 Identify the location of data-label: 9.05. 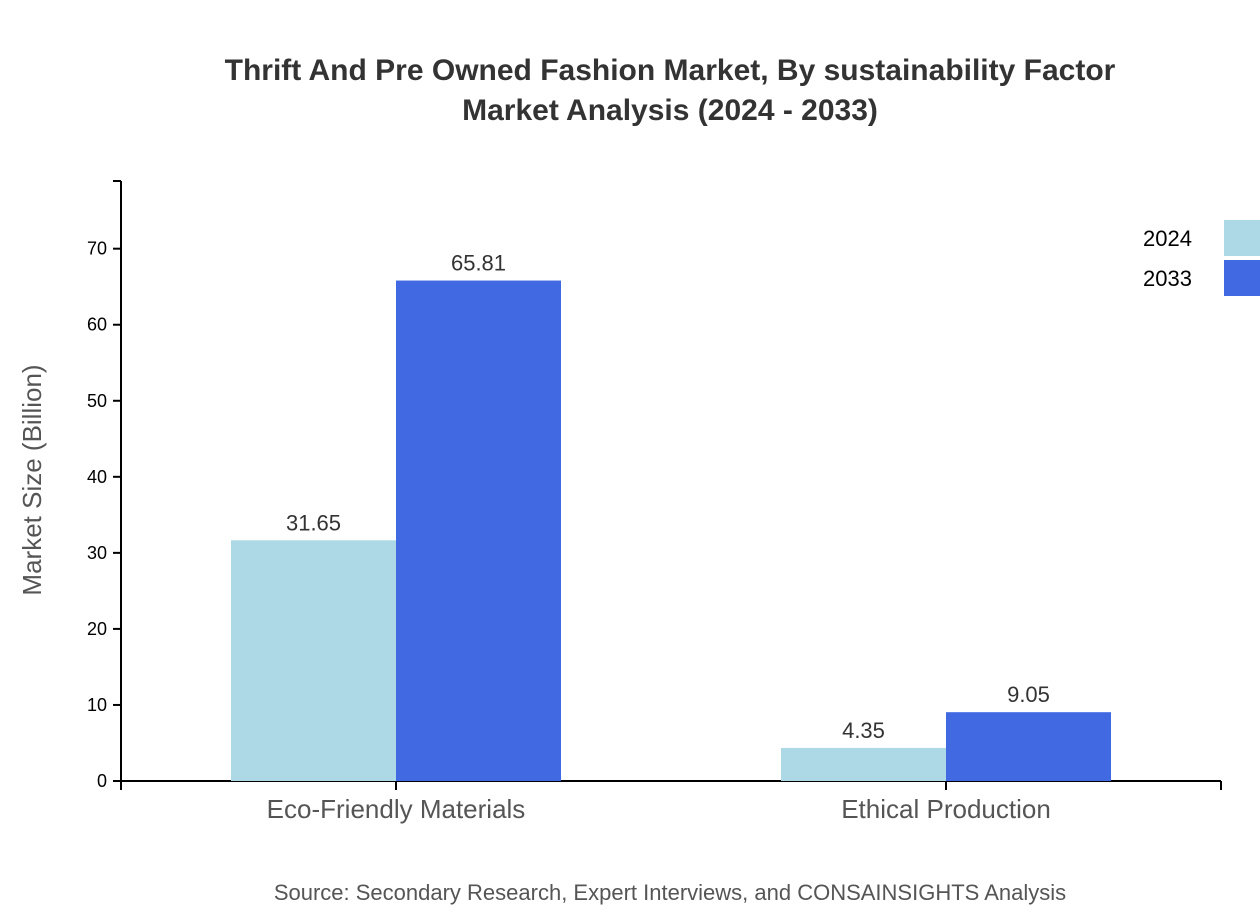
(1028, 694).